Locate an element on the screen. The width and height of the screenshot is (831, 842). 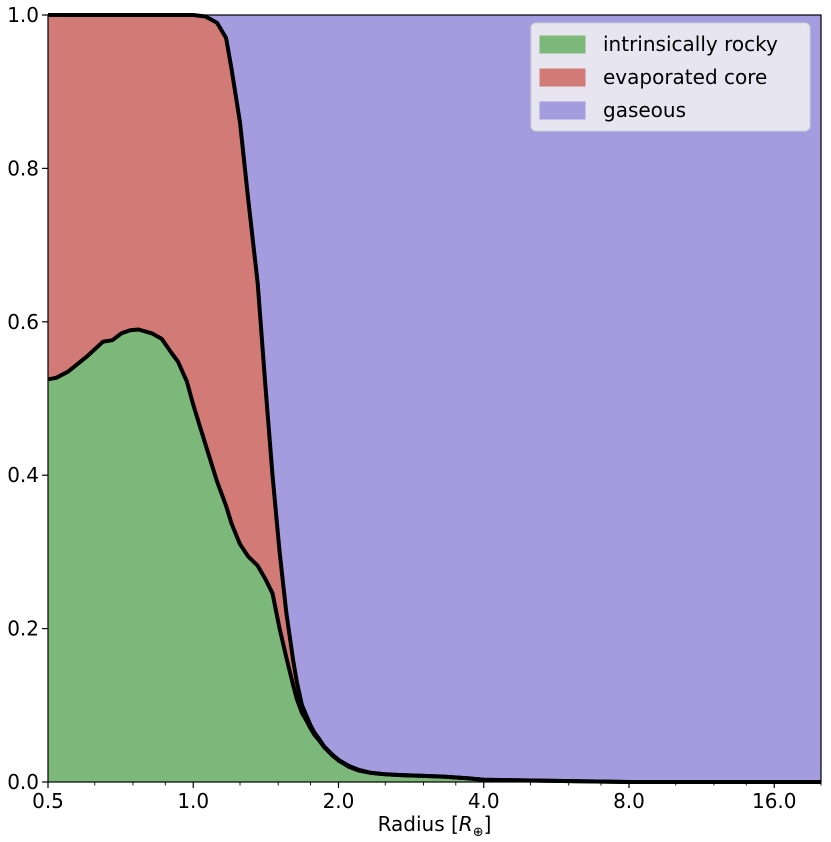
x-tick-label: 4.0 is located at coordinates (484, 801).